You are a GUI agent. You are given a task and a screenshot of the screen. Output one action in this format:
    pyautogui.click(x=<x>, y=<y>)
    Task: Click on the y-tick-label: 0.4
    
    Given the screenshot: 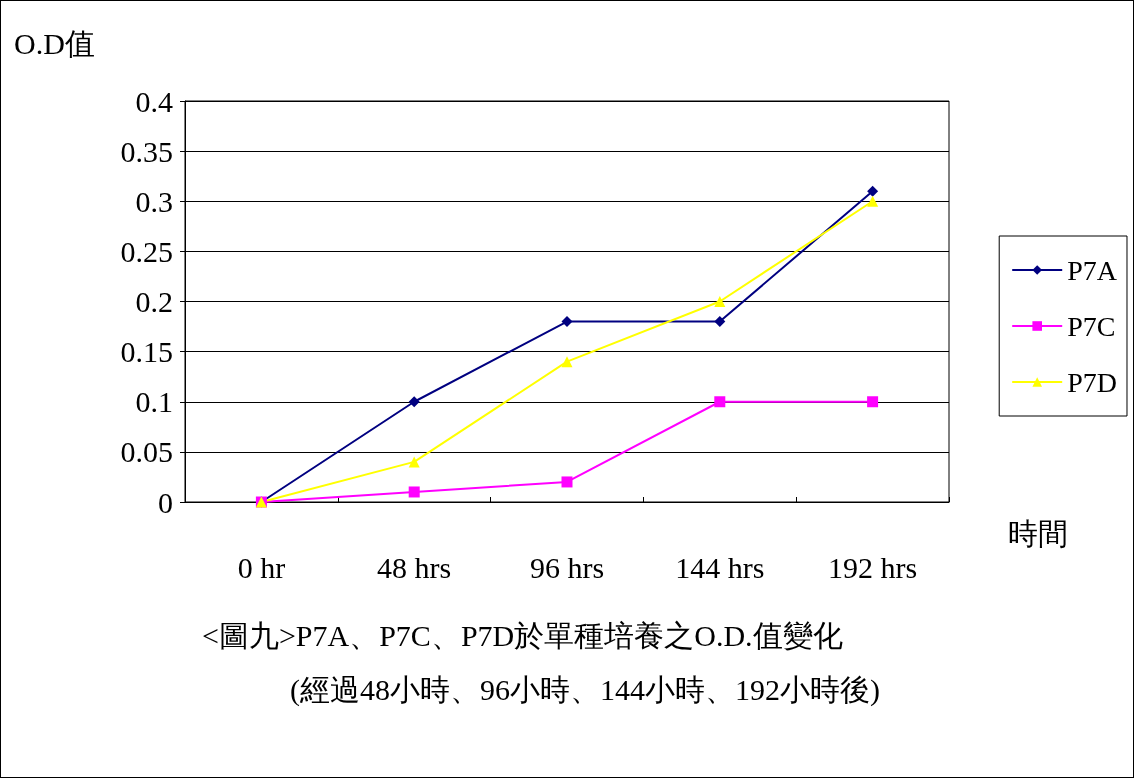 What is the action you would take?
    pyautogui.click(x=154, y=101)
    